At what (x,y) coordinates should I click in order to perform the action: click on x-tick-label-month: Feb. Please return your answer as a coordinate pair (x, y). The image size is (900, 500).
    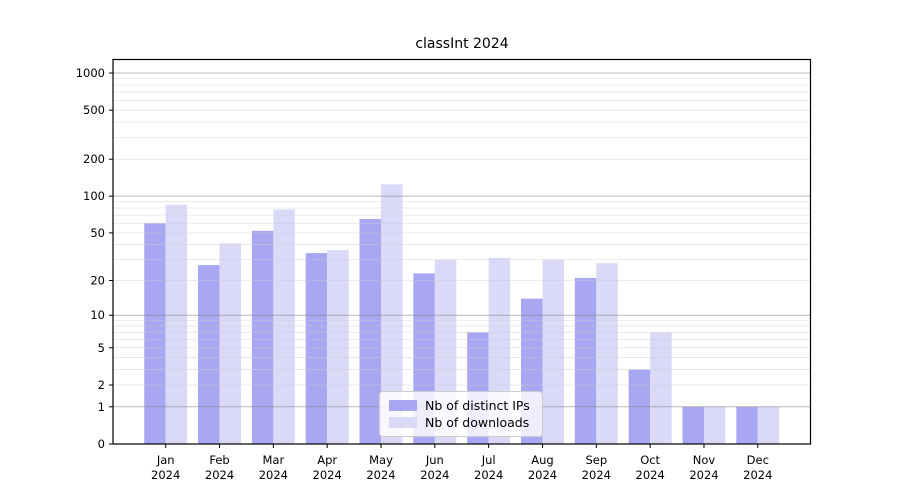
    Looking at the image, I should click on (219, 460).